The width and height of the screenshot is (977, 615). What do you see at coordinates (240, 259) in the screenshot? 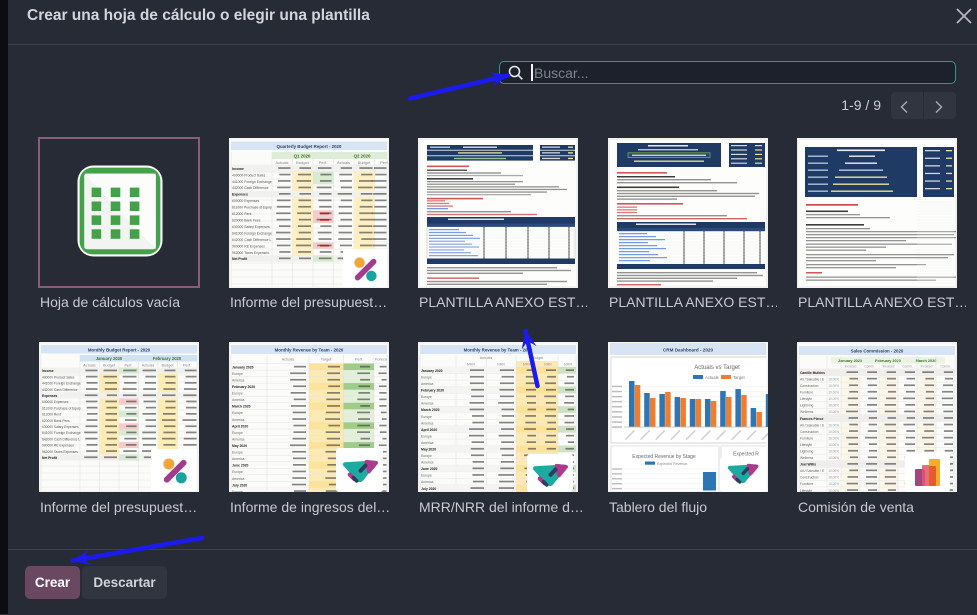
I see `svg-text: Net Profit` at bounding box center [240, 259].